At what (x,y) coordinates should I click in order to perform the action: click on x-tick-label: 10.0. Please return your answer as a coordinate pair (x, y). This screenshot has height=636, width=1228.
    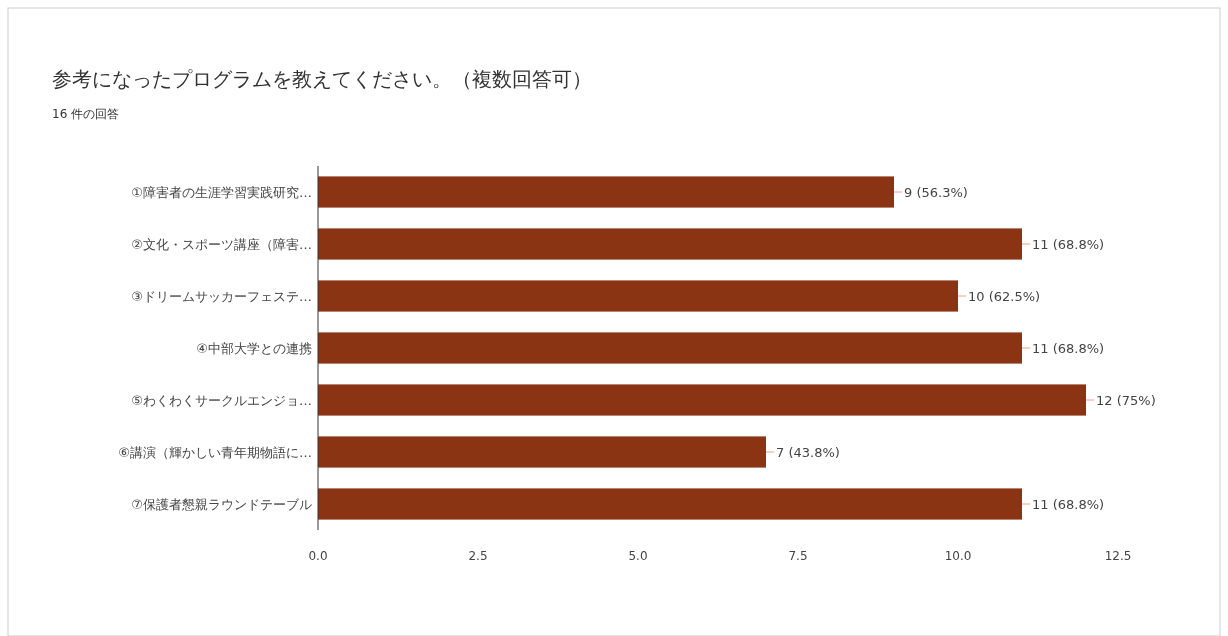
    Looking at the image, I should click on (958, 556).